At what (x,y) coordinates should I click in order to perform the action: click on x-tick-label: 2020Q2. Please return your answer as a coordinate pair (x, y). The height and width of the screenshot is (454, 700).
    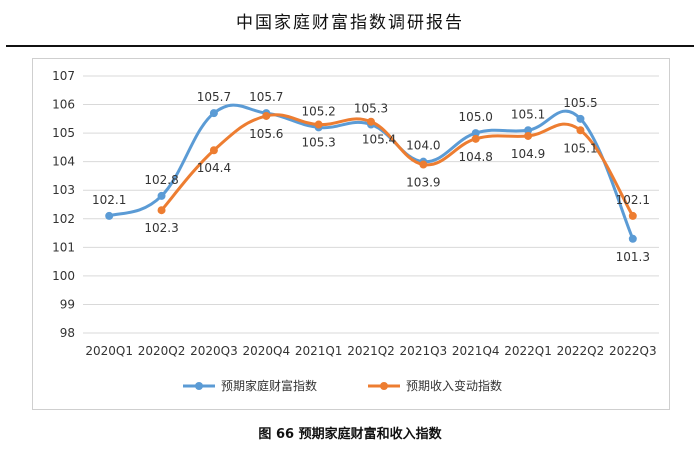
    Looking at the image, I should click on (162, 351).